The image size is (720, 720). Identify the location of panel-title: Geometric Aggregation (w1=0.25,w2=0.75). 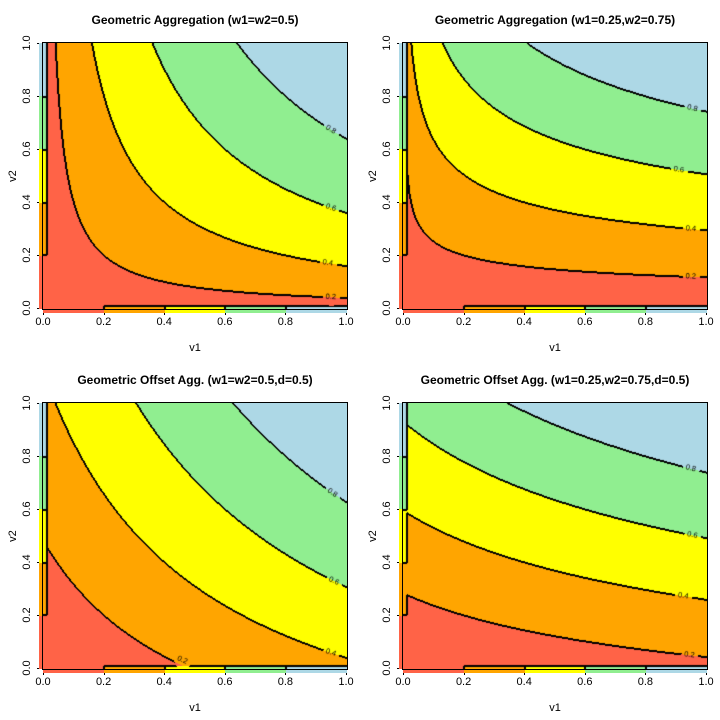
(555, 20).